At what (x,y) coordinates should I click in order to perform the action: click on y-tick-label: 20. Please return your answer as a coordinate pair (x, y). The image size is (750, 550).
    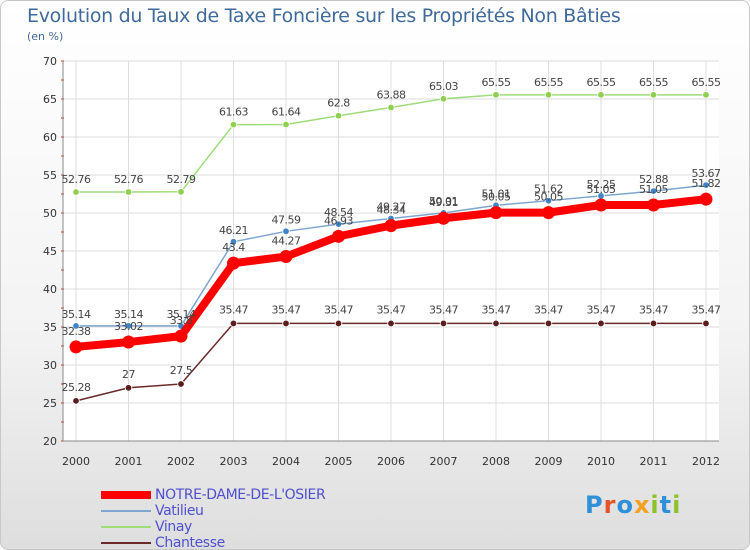
    Looking at the image, I should click on (50, 441).